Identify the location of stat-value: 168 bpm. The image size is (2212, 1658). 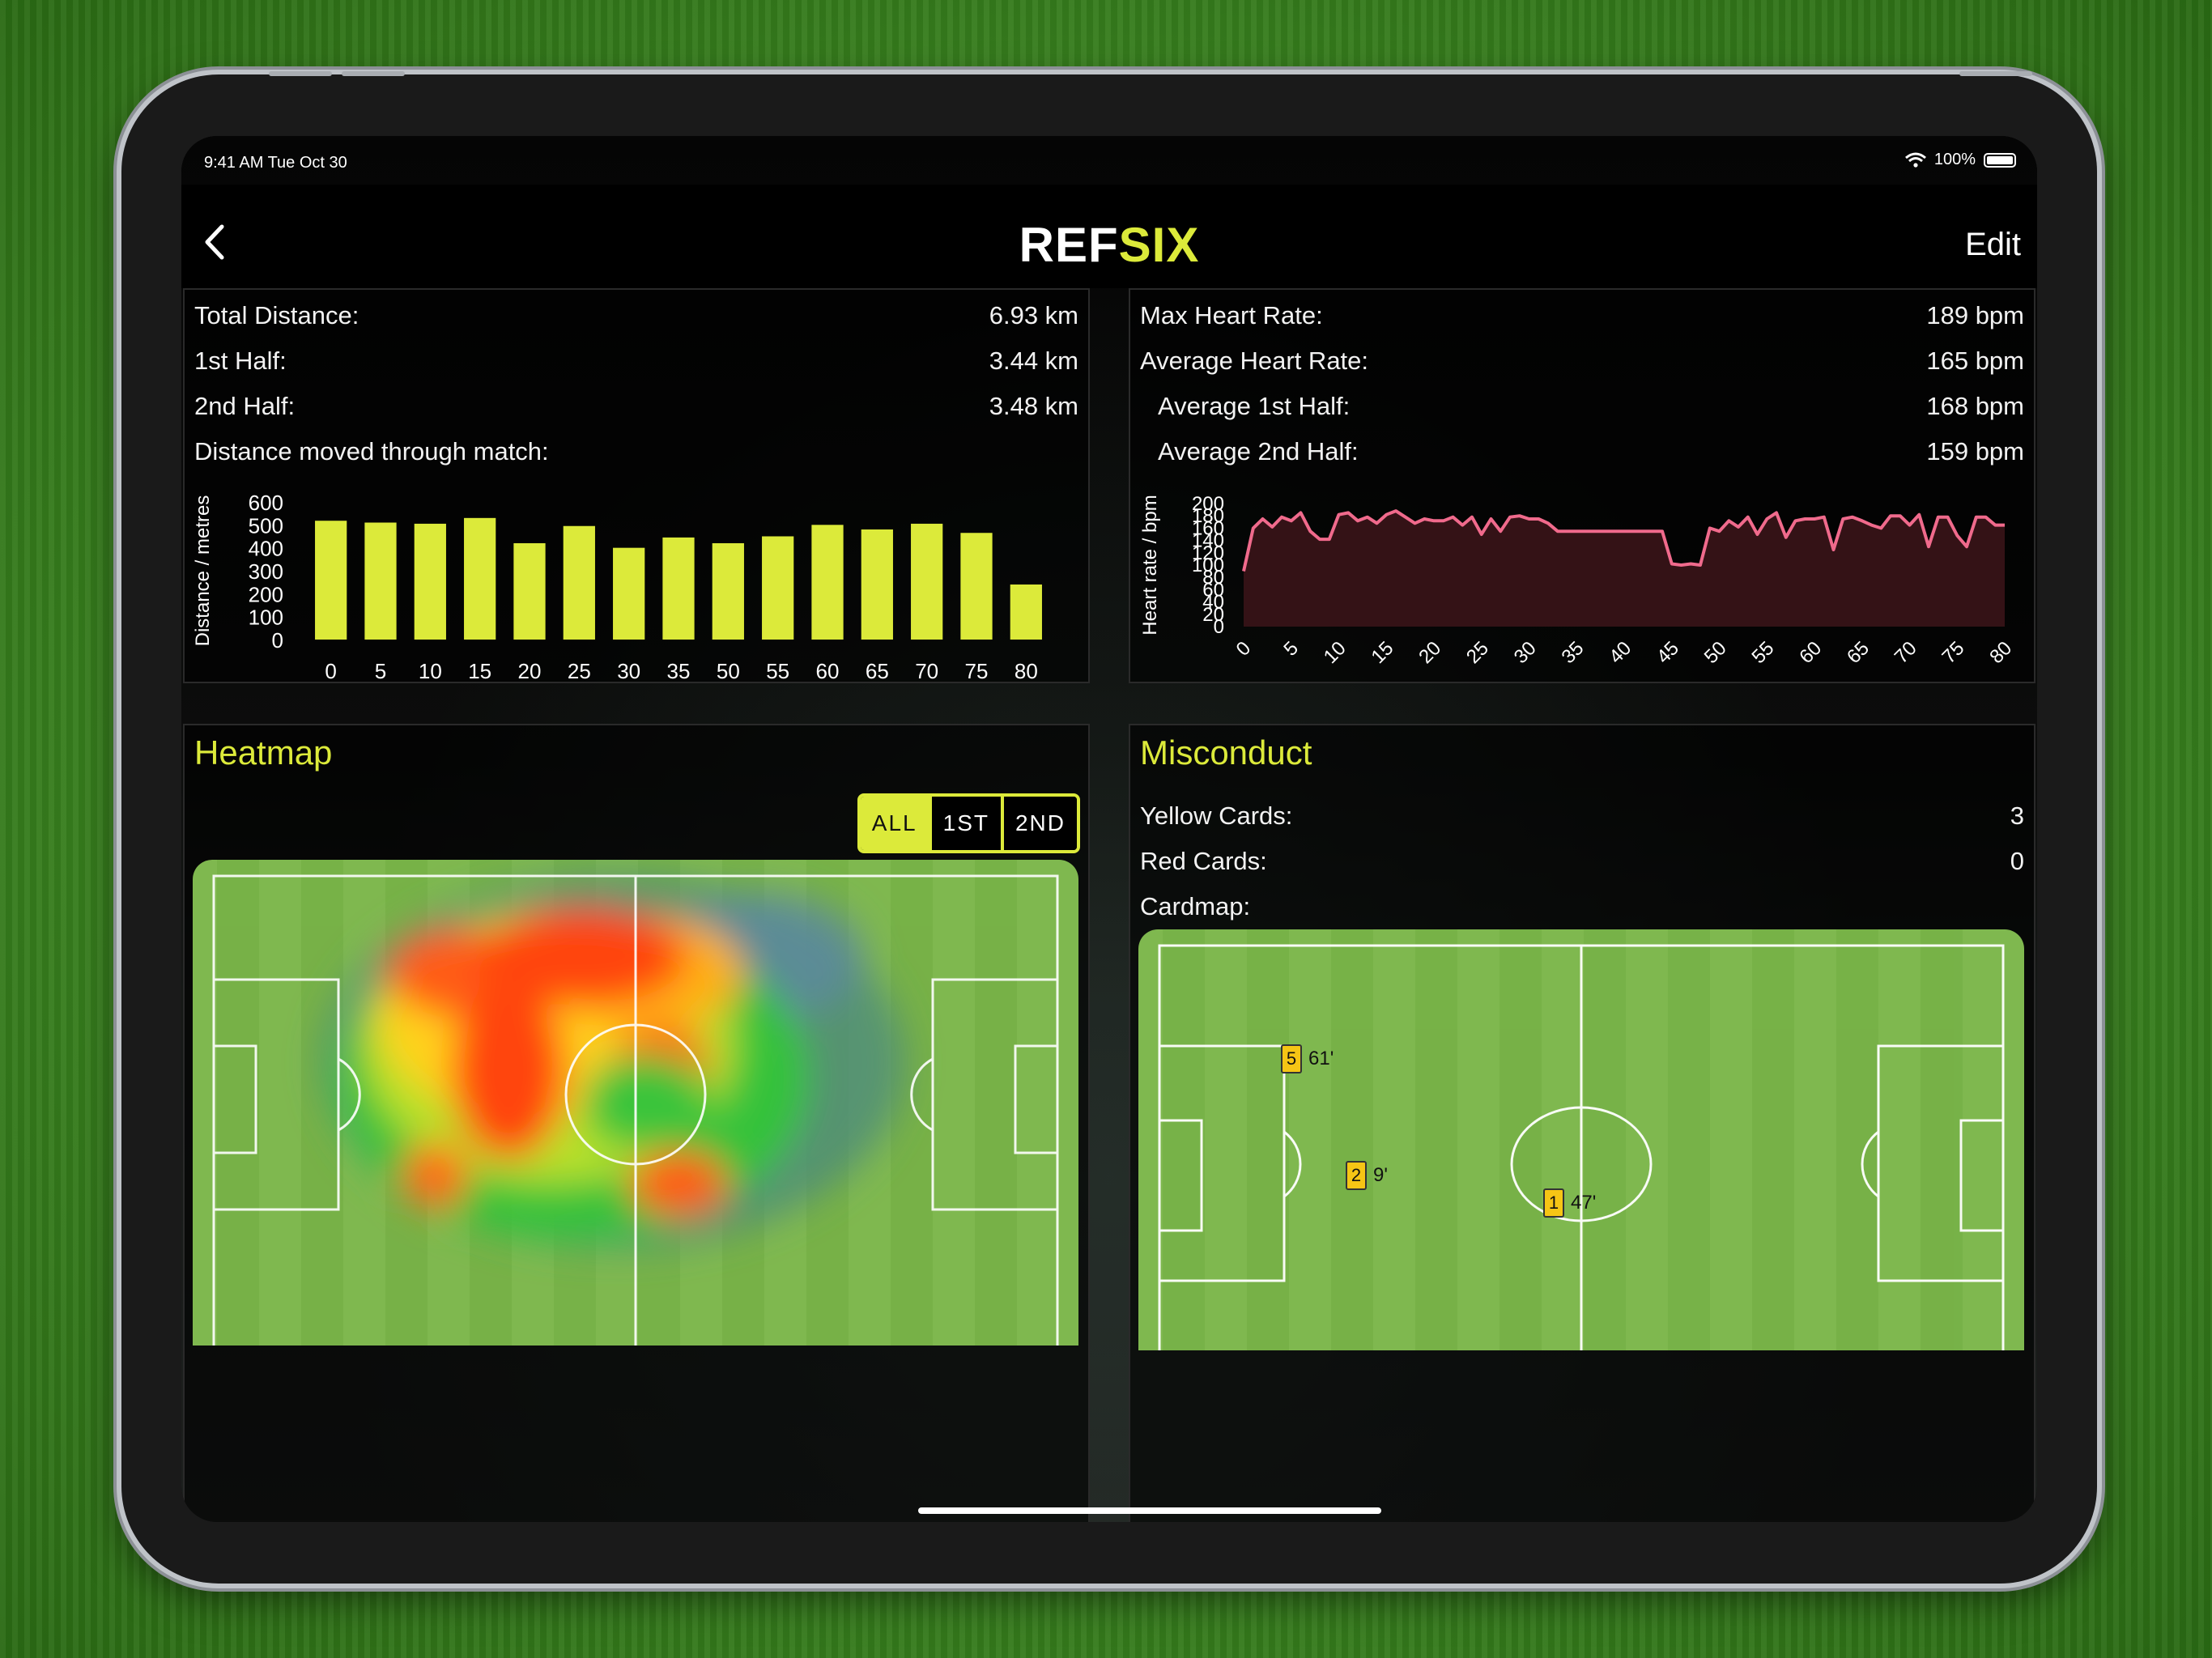
(1975, 406).